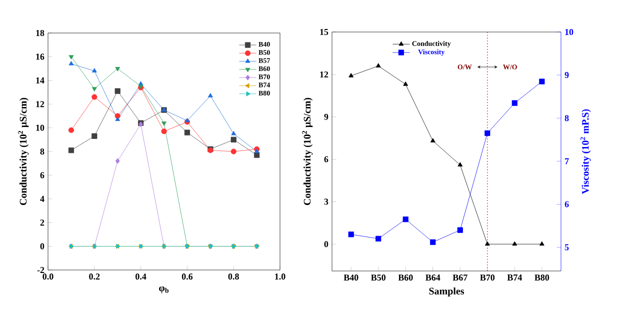  Describe the element at coordinates (460, 277) in the screenshot. I see `x-tick-label: B67` at that location.